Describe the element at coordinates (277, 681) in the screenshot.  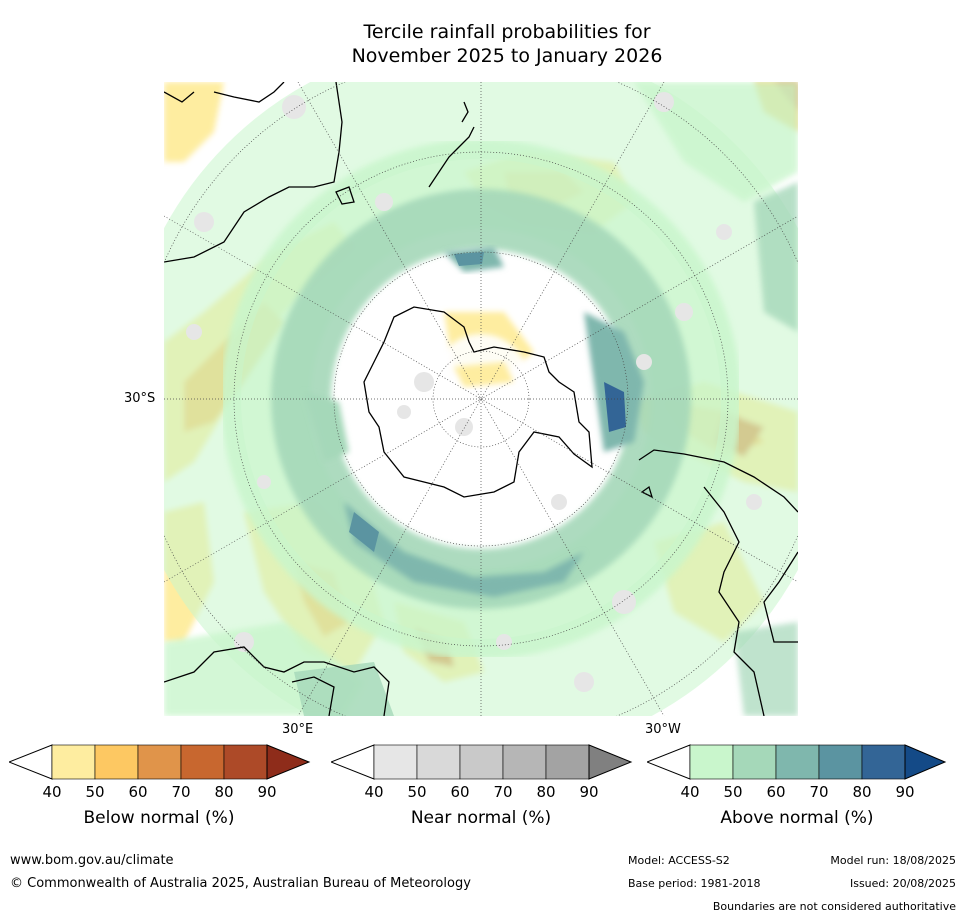
I see `africa-coastline` at that location.